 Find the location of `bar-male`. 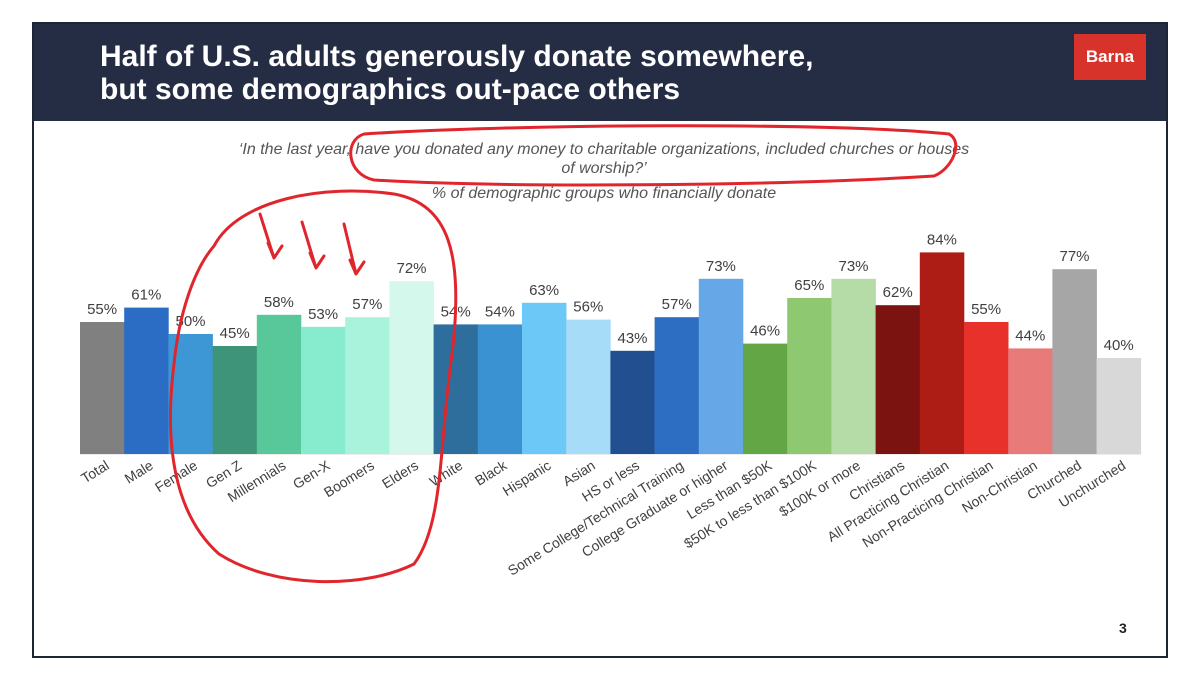

bar-male is located at coordinates (146, 380).